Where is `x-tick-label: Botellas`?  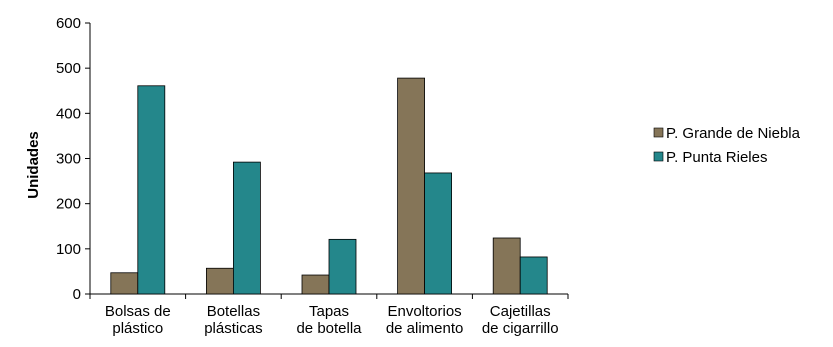
x-tick-label: Botellas is located at coordinates (233, 311).